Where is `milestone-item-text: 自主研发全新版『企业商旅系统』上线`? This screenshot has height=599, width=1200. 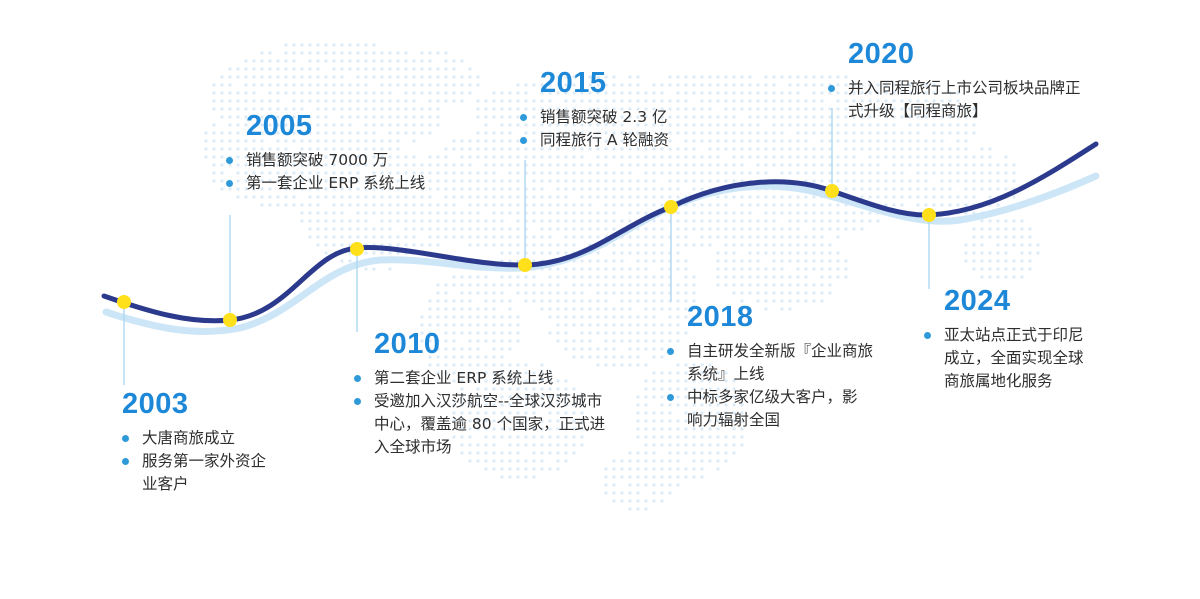 milestone-item-text: 自主研发全新版『企业商旅系统』上线 is located at coordinates (780, 362).